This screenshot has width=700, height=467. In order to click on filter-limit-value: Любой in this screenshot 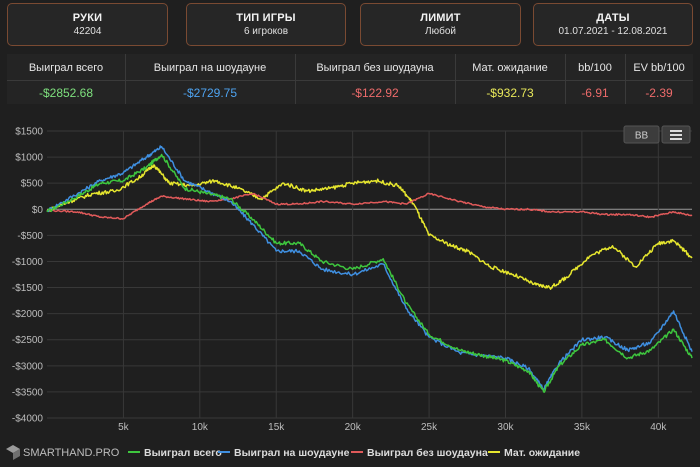, I will do `click(440, 31)`.